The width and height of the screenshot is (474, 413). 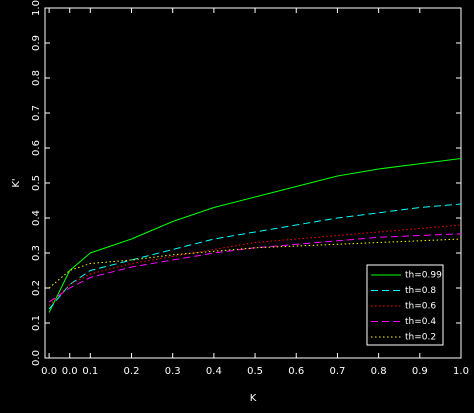 What do you see at coordinates (36, 183) in the screenshot?
I see `y-tick-label: 0.5` at bounding box center [36, 183].